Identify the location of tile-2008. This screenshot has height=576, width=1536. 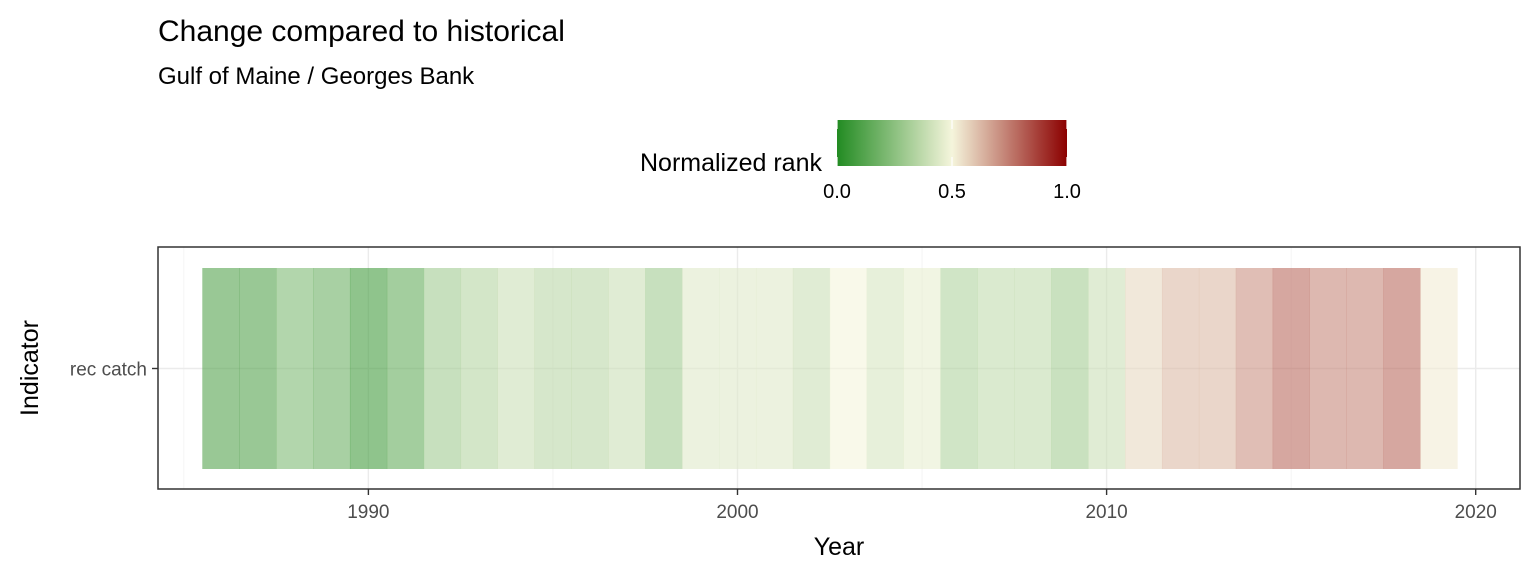
(1033, 368).